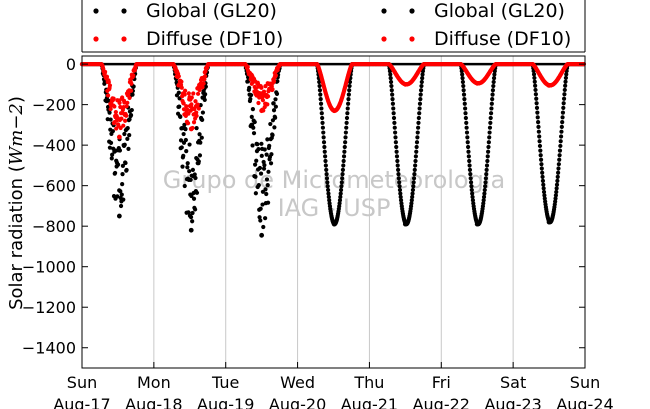 The image size is (650, 409). Describe the element at coordinates (211, 11) in the screenshot. I see `legend-label-global-left: Global (GL20)` at that location.